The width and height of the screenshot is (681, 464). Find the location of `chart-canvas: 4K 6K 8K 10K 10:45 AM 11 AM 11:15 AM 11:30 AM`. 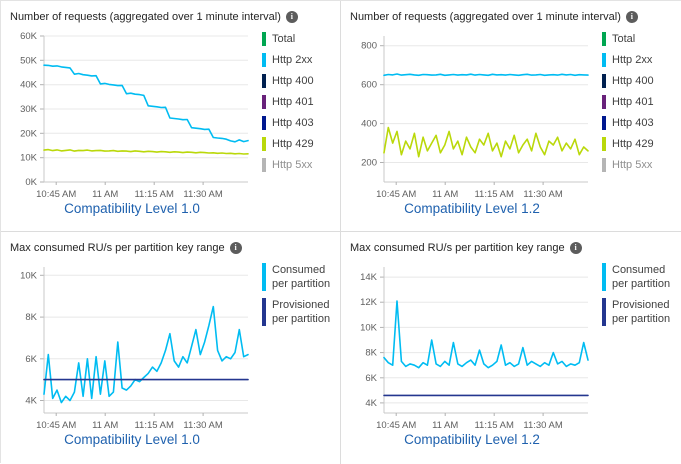

chart-canvas: 4K 6K 8K 10K 10:45 AM 11 AM 11:15 AM 11:30 AM is located at coordinates (134, 349).